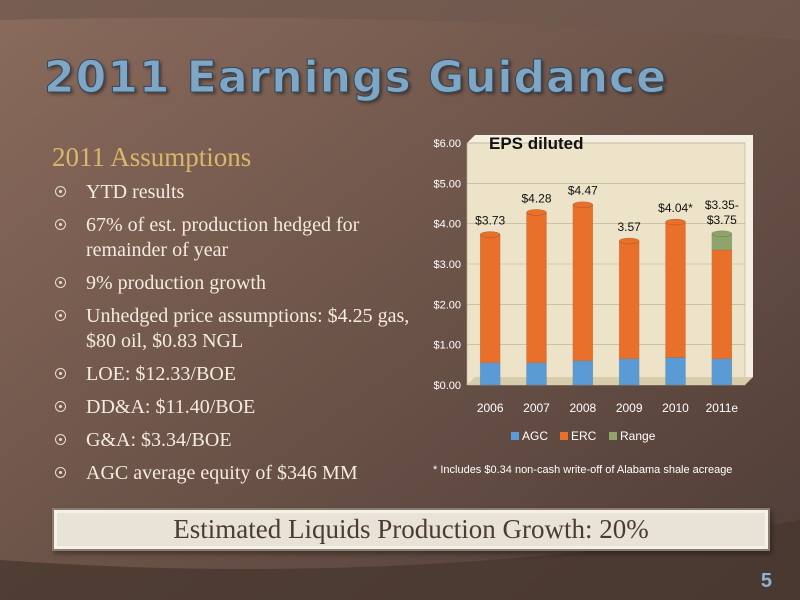  What do you see at coordinates (638, 436) in the screenshot?
I see `legend-label: Range` at bounding box center [638, 436].